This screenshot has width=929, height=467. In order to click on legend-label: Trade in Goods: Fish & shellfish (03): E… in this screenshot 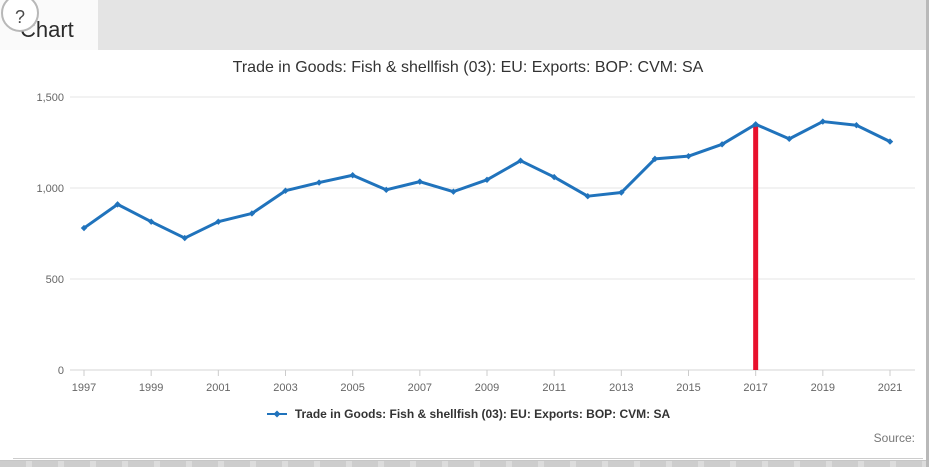, I will do `click(482, 414)`.